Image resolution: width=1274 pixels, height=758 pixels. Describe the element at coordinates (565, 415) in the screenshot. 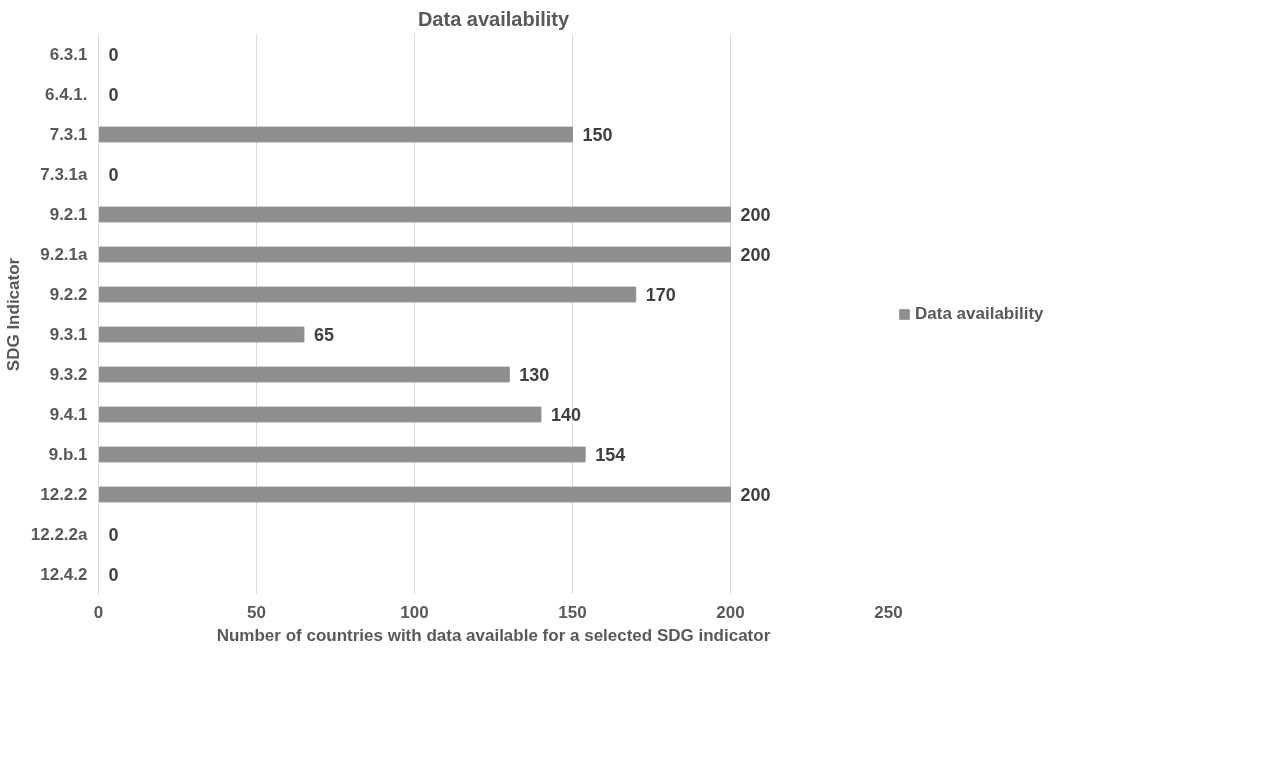

I see `data-label: 140` at that location.